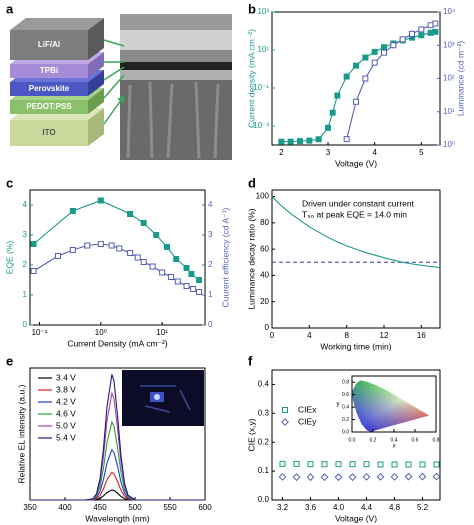 This screenshot has width=474, height=525. Describe the element at coordinates (283, 507) in the screenshot. I see `x-tick-label: 3.2` at that location.